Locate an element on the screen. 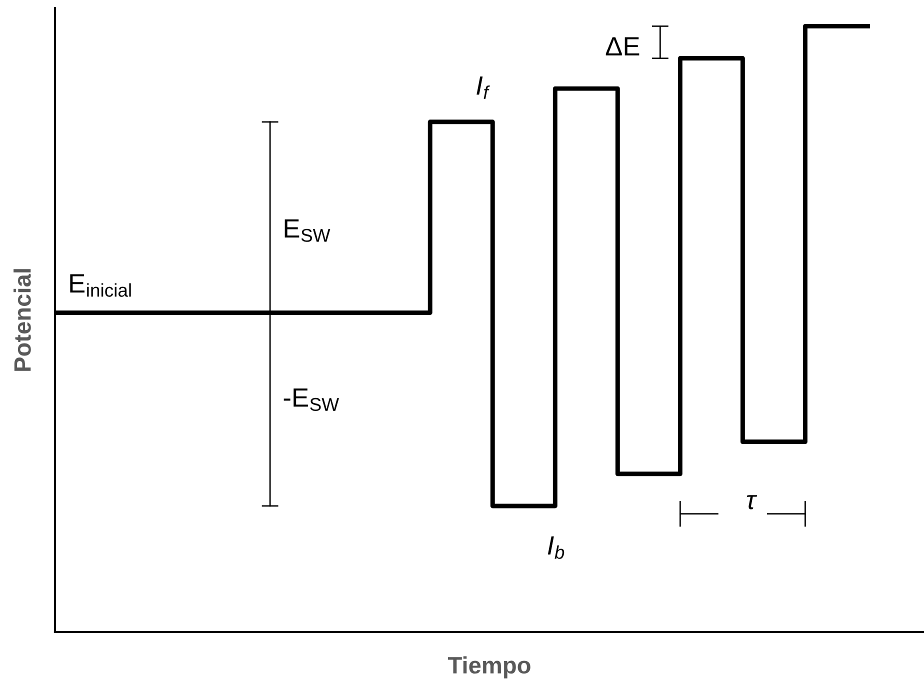  annotation: -E$_{SW}$ is located at coordinates (312, 400).